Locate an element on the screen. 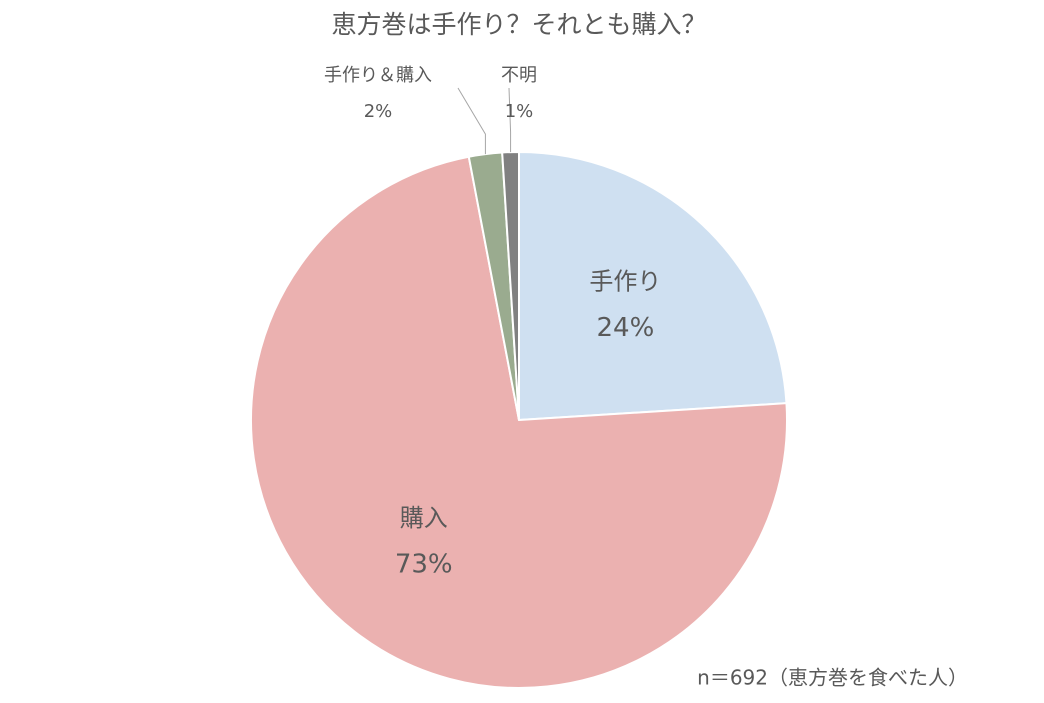 Image resolution: width=1044 pixels, height=703 pixels. chart-title: 恵方巻は手作り？それとも購入？ is located at coordinates (518, 24).